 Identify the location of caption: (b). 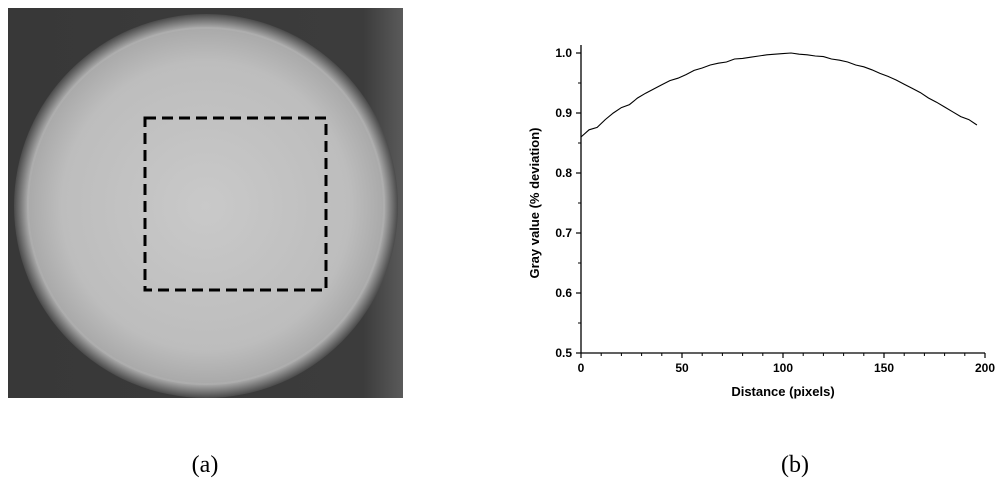
(795, 465).